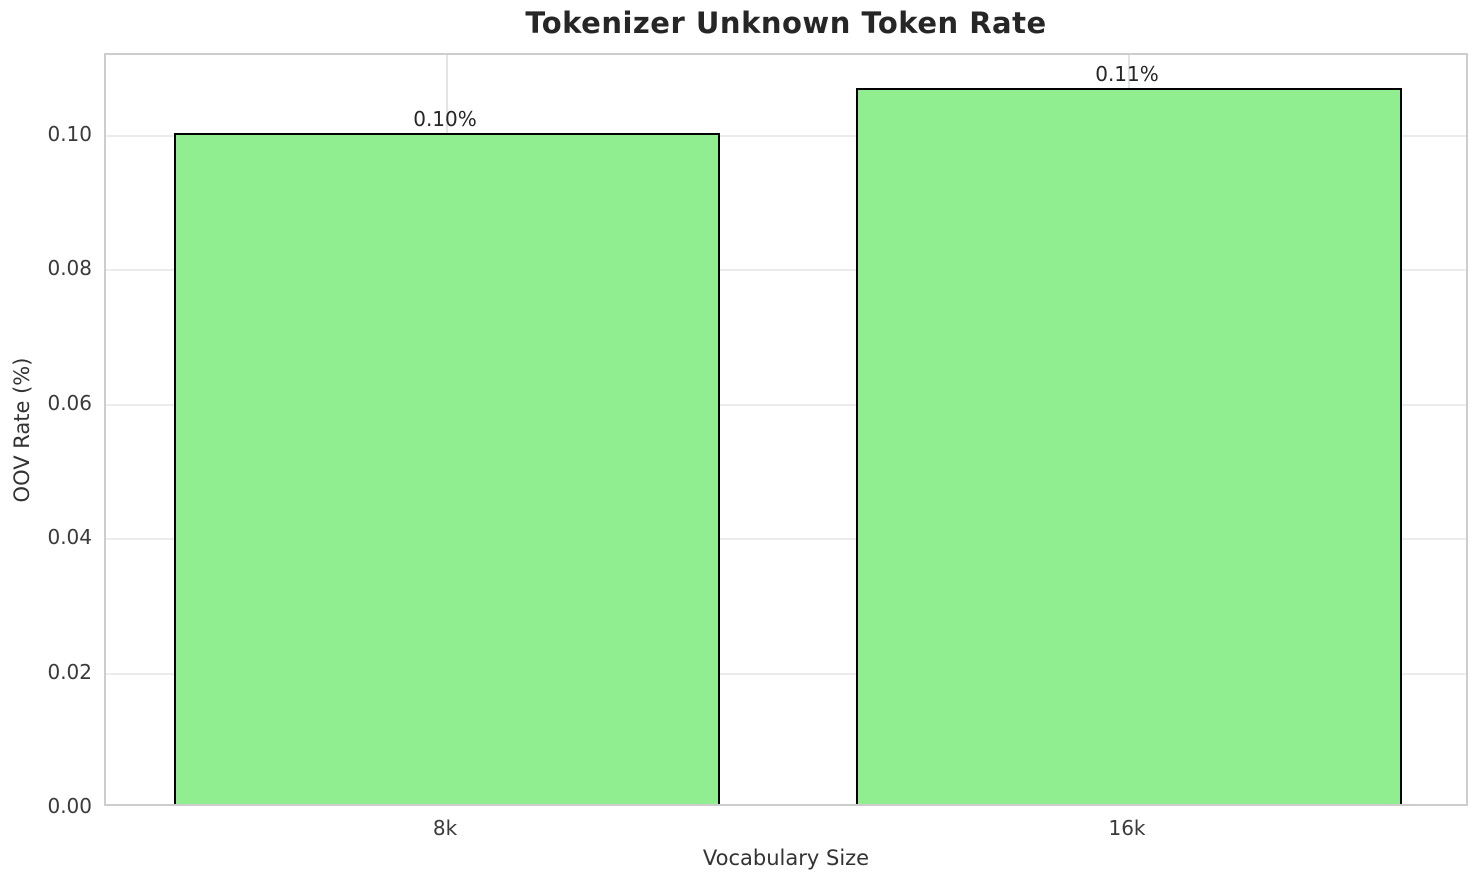 The width and height of the screenshot is (1484, 885). I want to click on y-tick-label: 0.02, so click(69, 671).